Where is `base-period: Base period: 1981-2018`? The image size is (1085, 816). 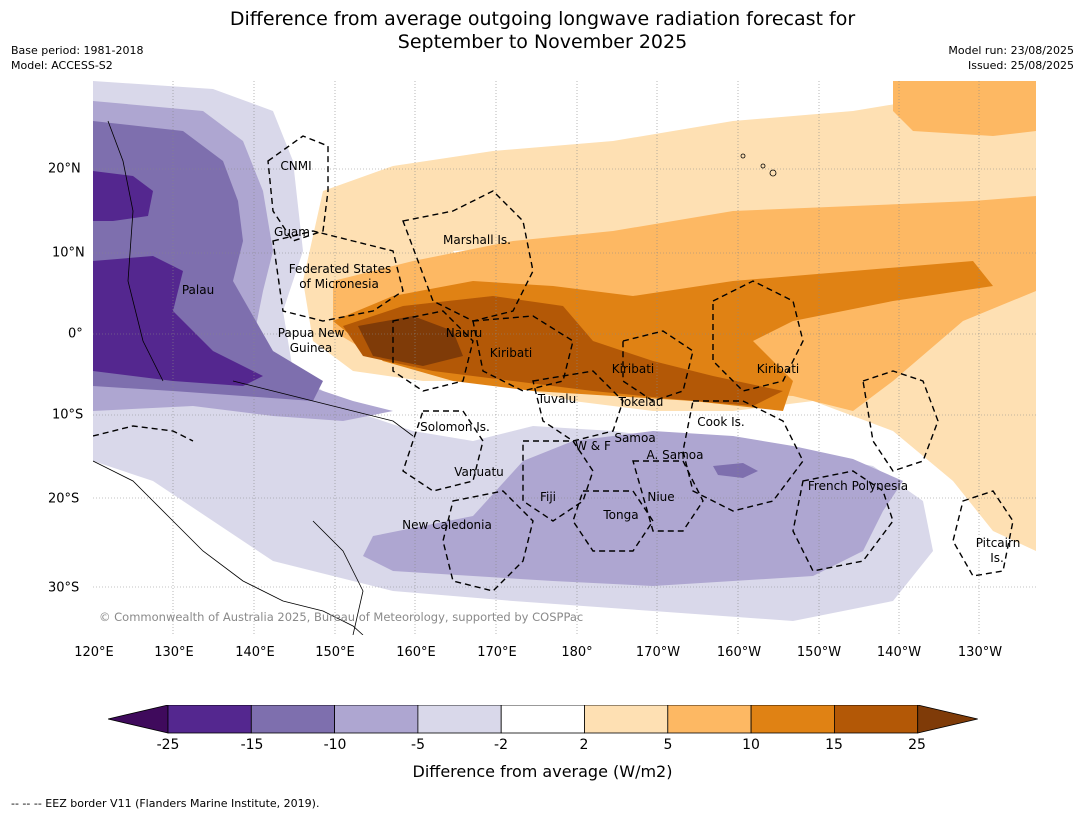 base-period: Base period: 1981-2018 is located at coordinates (77, 50).